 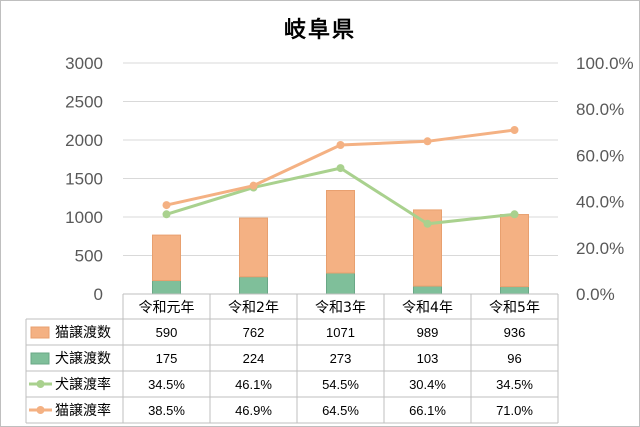 What do you see at coordinates (428, 358) in the screenshot?
I see `data-label: 103` at bounding box center [428, 358].